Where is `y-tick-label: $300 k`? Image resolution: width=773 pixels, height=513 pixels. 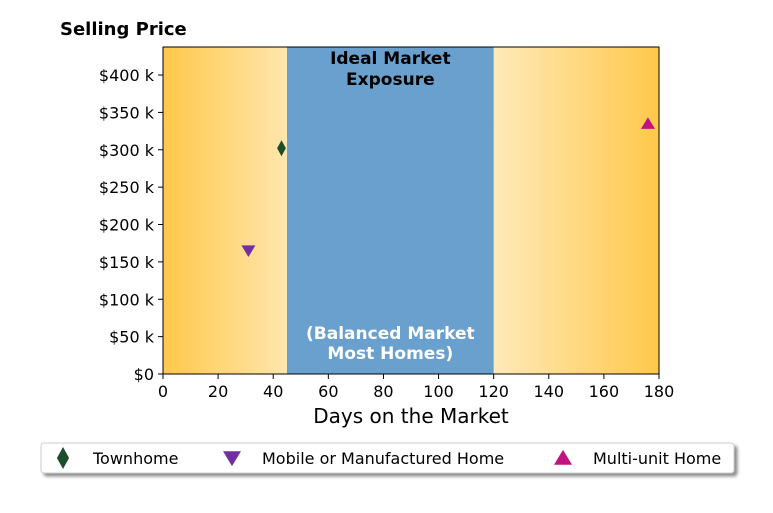 y-tick-label: $300 k is located at coordinates (127, 150).